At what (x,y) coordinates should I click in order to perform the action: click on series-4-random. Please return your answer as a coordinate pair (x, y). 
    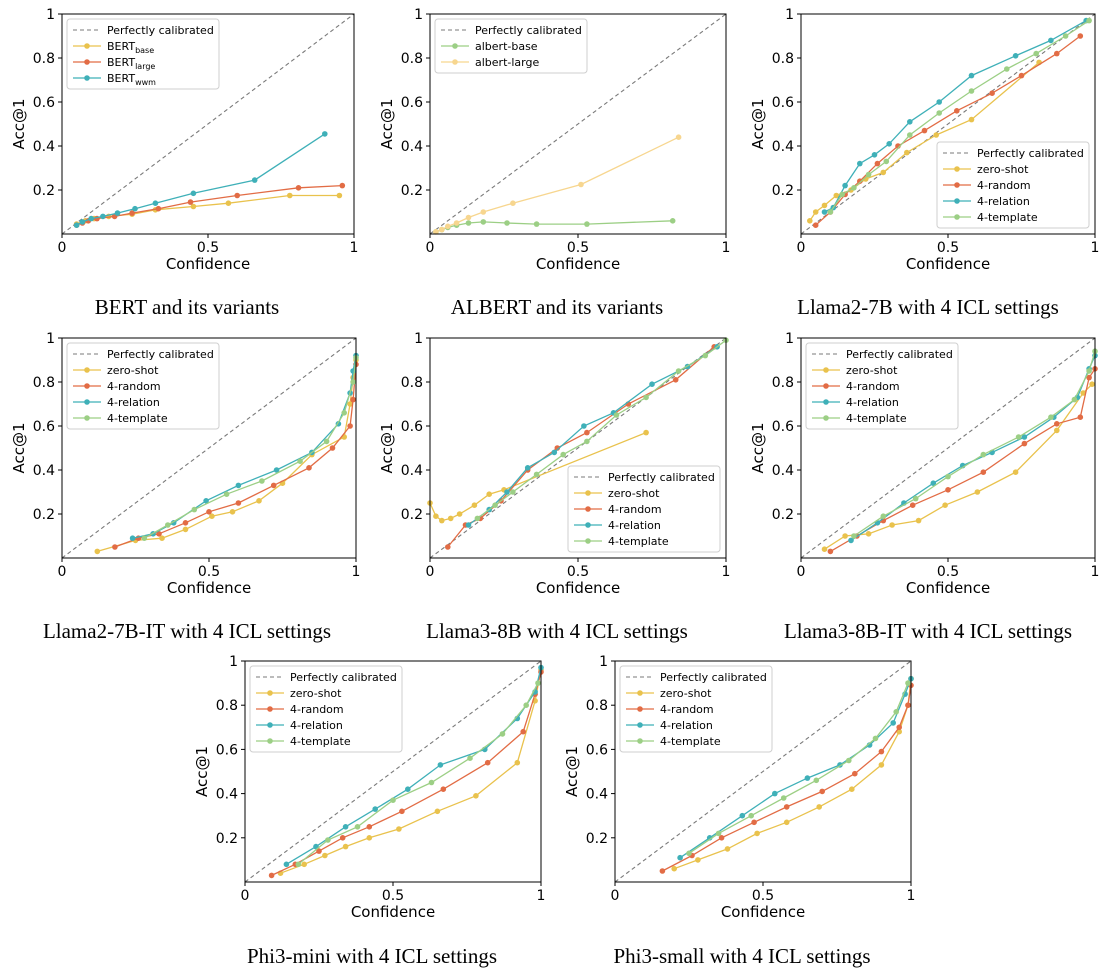
    Looking at the image, I should click on (962, 460).